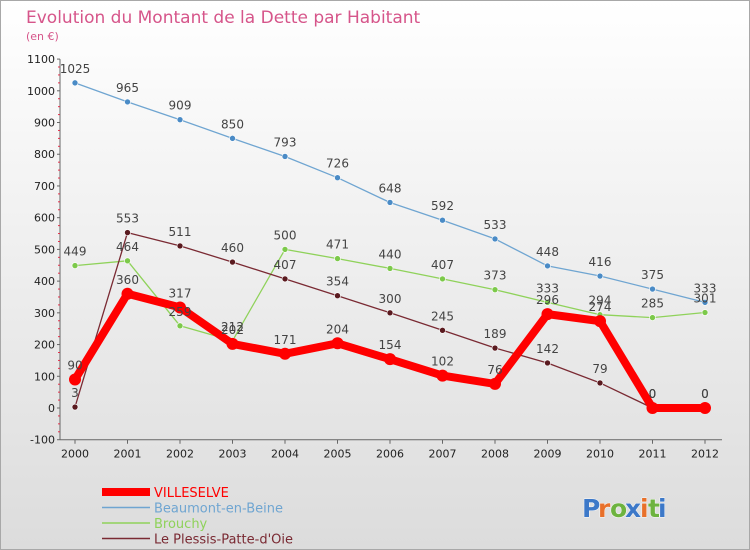 The width and height of the screenshot is (750, 550). What do you see at coordinates (180, 106) in the screenshot?
I see `data-label-beaumont-en-beine: 909` at bounding box center [180, 106].